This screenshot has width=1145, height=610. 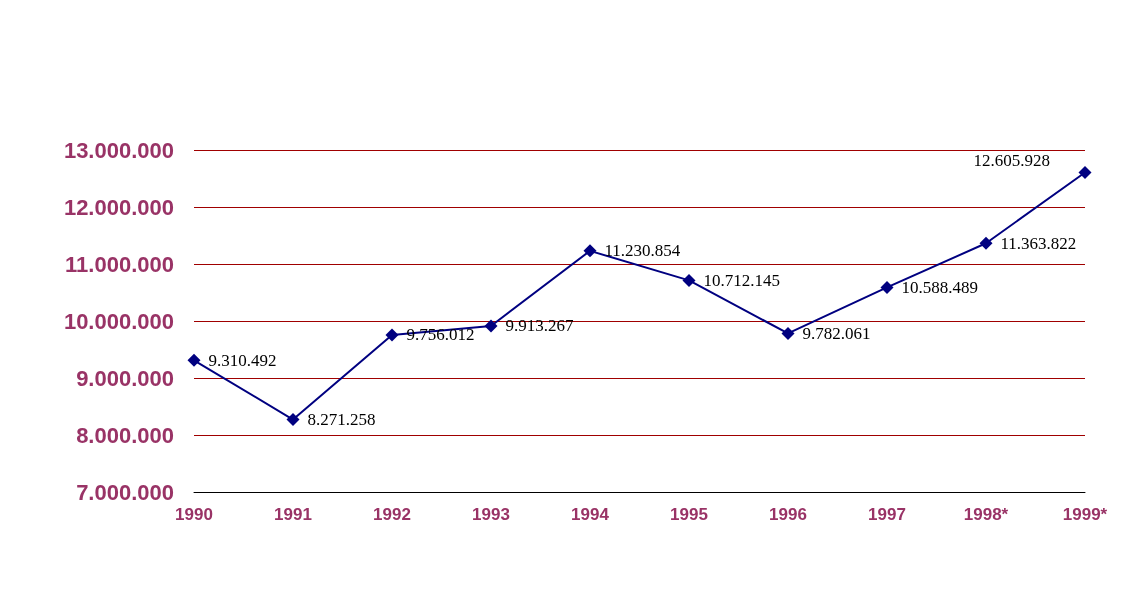 What do you see at coordinates (1085, 514) in the screenshot?
I see `x-tick-label: 1999*` at bounding box center [1085, 514].